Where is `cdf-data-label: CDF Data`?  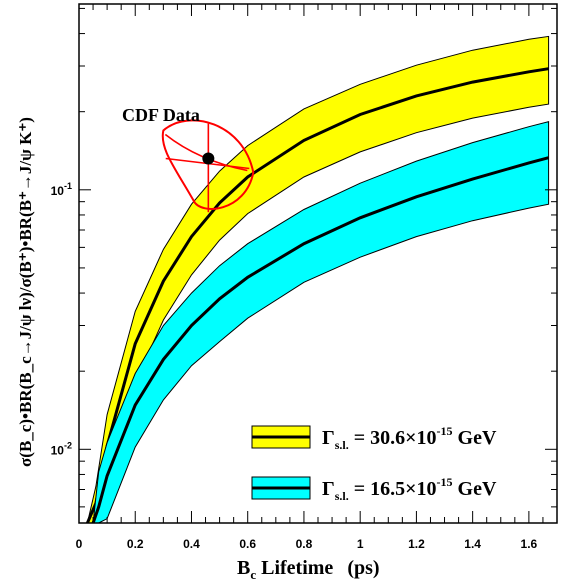
cdf-data-label: CDF Data is located at coordinates (161, 115).